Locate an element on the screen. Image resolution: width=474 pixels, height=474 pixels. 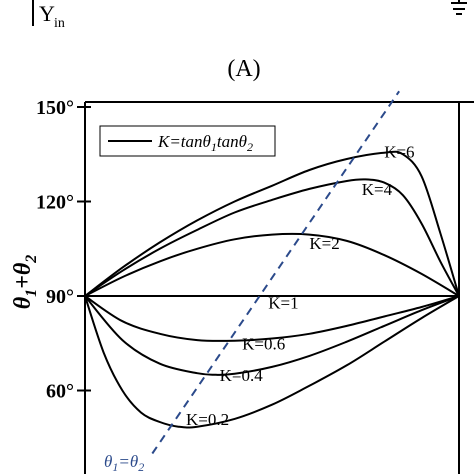
y-axis-label-sub2: 2 is located at coordinates (31, 259).